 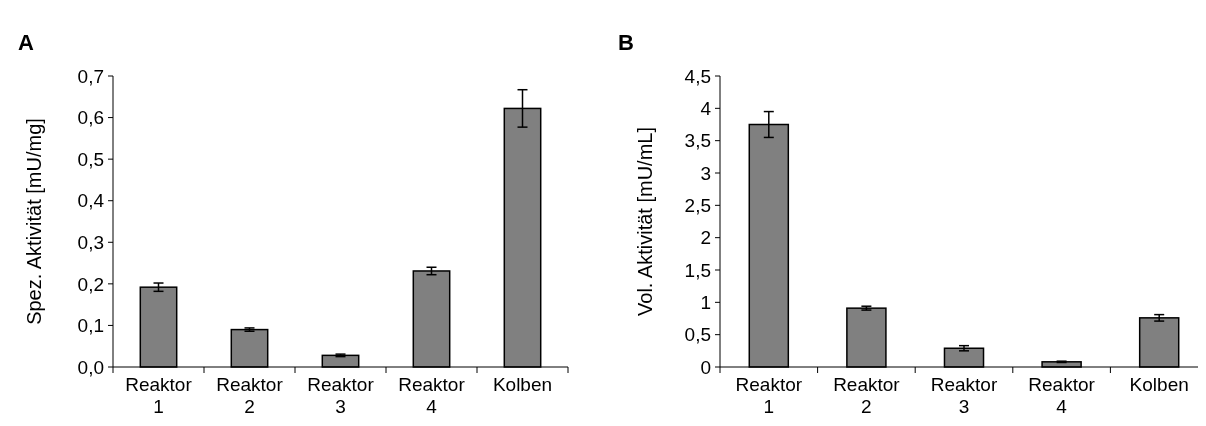 What do you see at coordinates (697, 205) in the screenshot?
I see `y-tick-label: 2,5` at bounding box center [697, 205].